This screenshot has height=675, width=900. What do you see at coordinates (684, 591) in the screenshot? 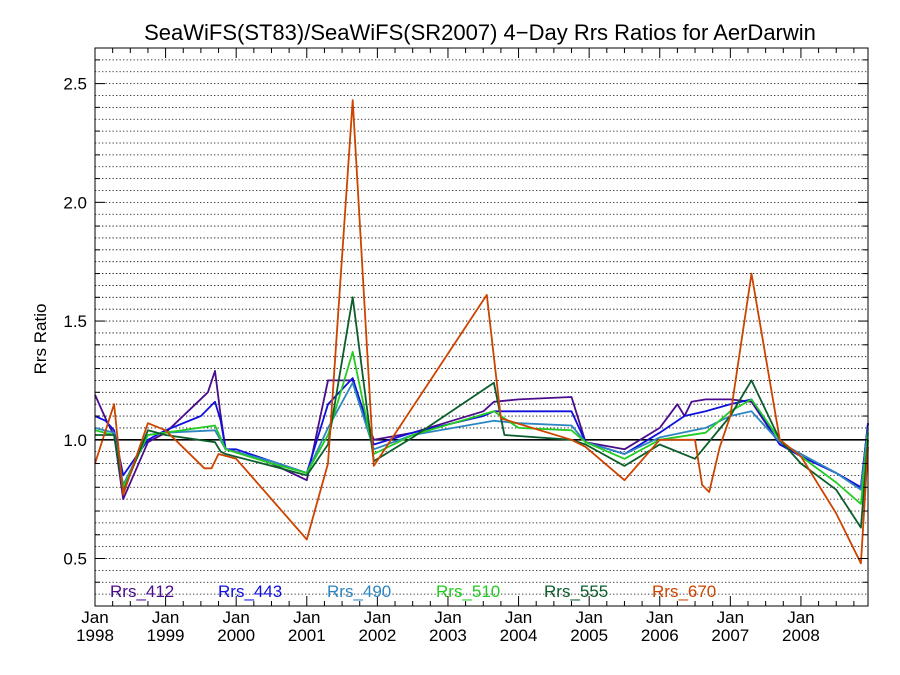
I see `legend-label-rrs-670: Rrs_670` at bounding box center [684, 591].